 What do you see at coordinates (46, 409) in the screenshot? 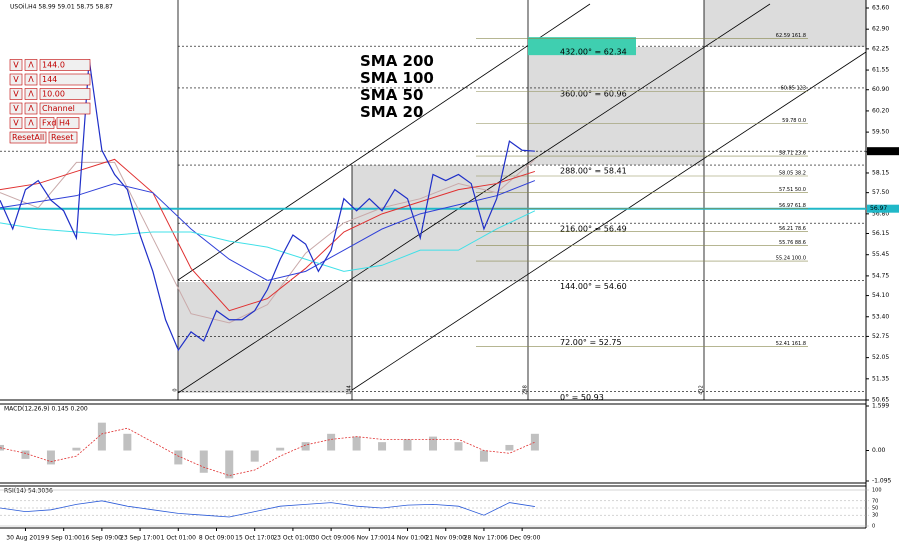
I see `macd-title: MACD(12,26,9) 0.145 0.200` at bounding box center [46, 409].